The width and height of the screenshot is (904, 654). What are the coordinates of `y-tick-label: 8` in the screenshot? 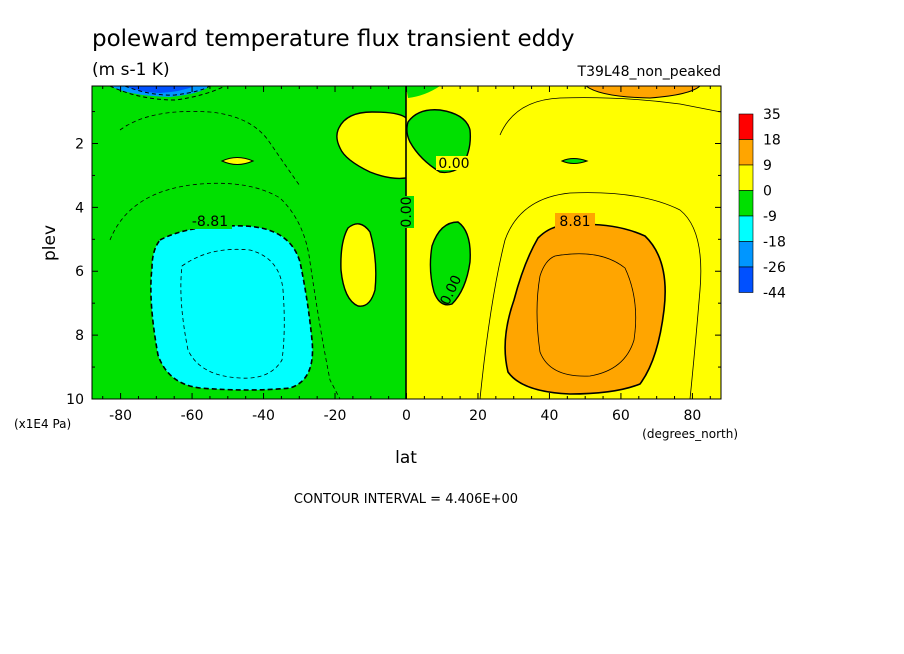 It's located at (79, 336).